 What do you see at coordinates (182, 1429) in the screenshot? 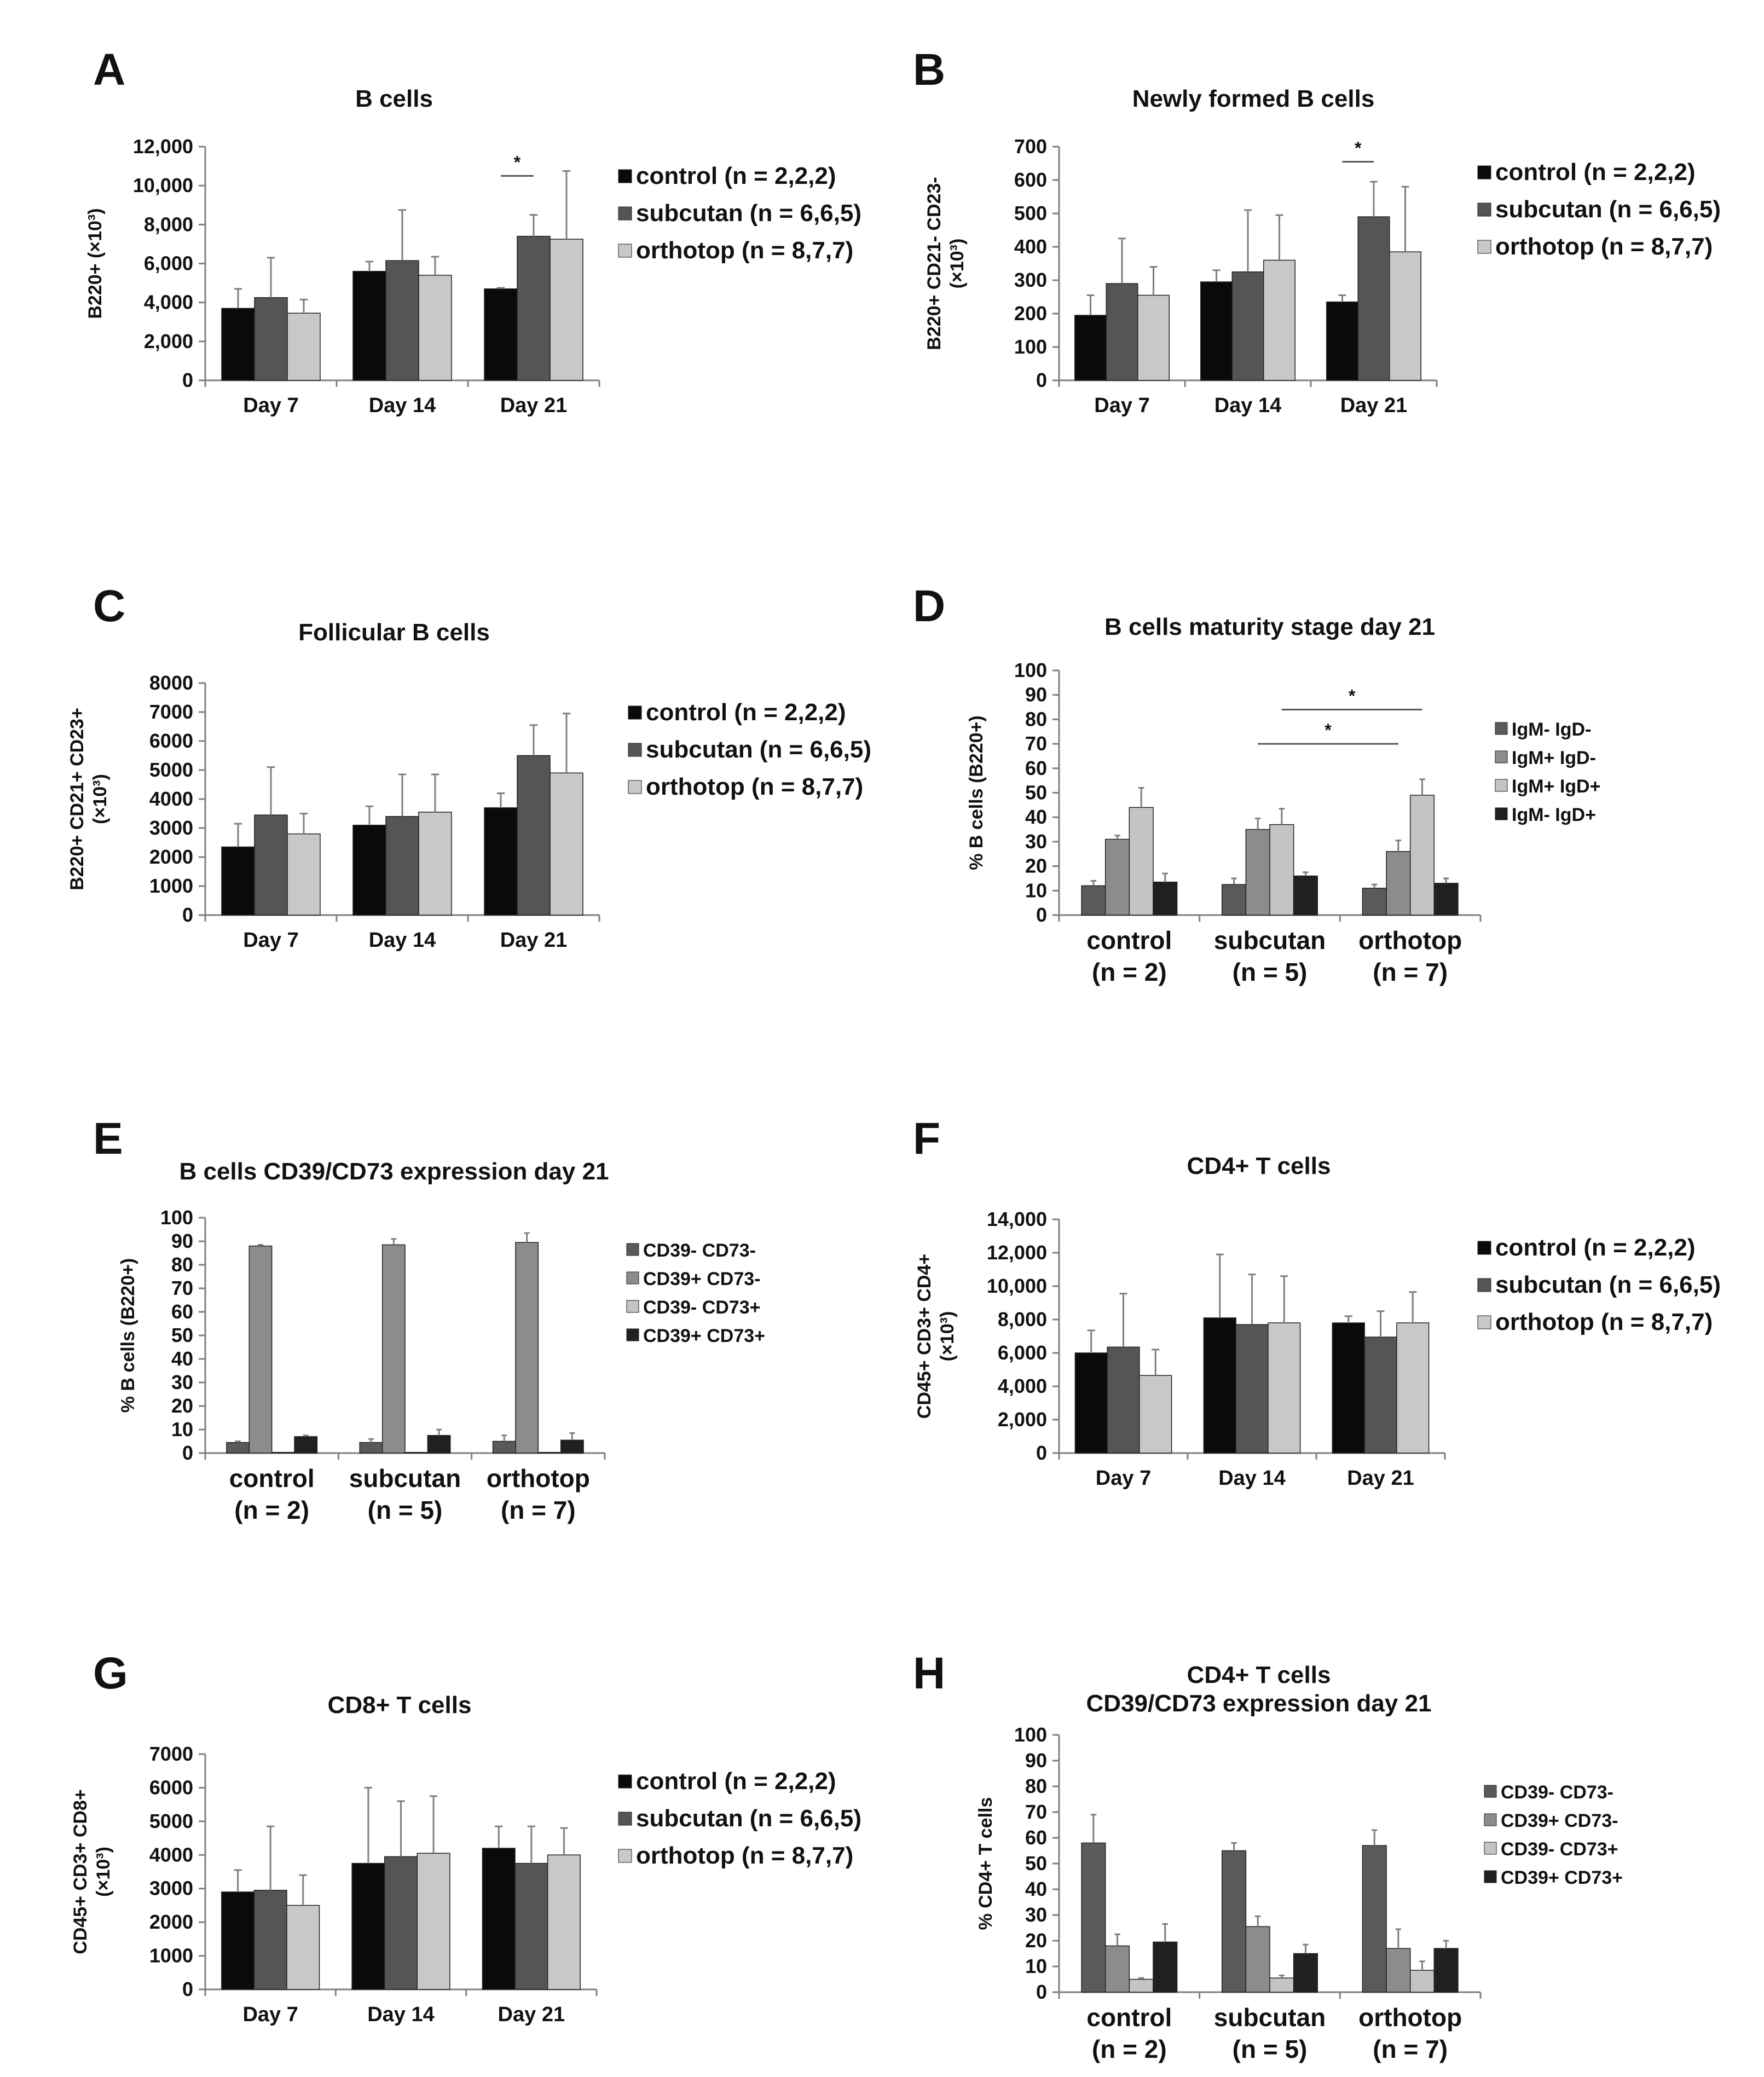
I see `y-tick-label: 10` at bounding box center [182, 1429].